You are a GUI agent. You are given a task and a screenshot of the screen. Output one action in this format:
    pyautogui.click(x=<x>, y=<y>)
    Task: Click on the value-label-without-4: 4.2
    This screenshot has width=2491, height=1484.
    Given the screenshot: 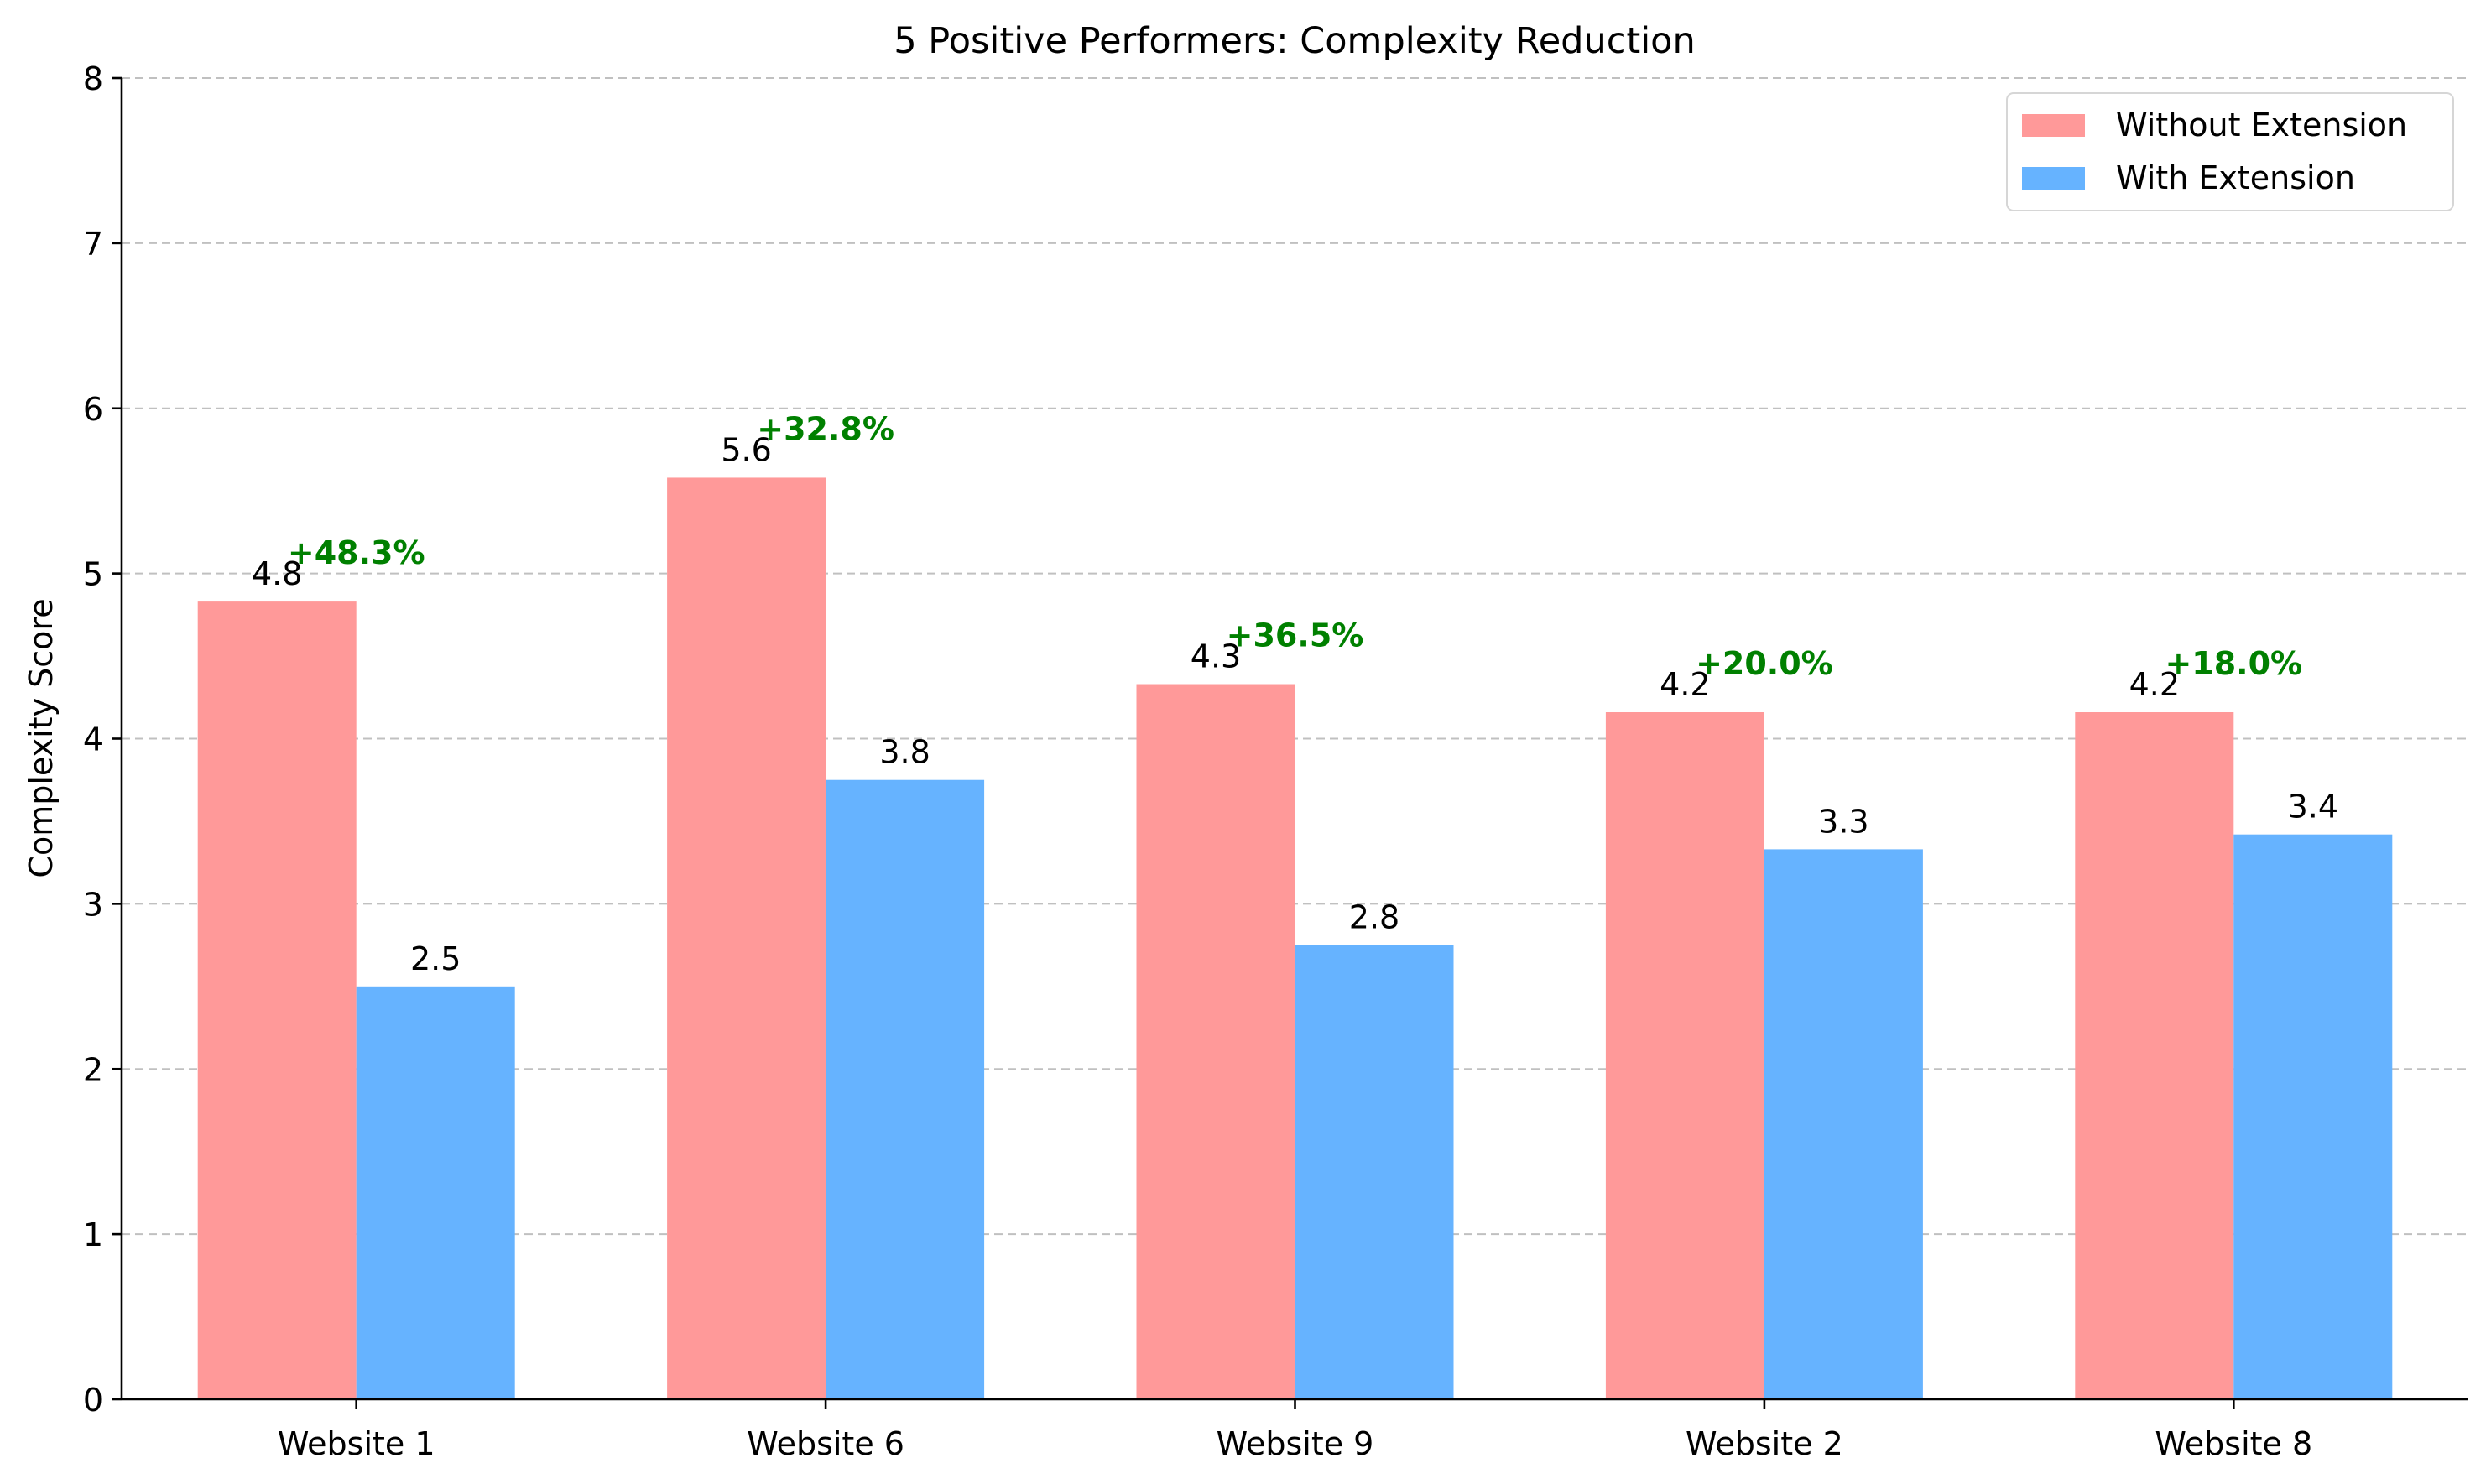 What is the action you would take?
    pyautogui.click(x=1685, y=684)
    